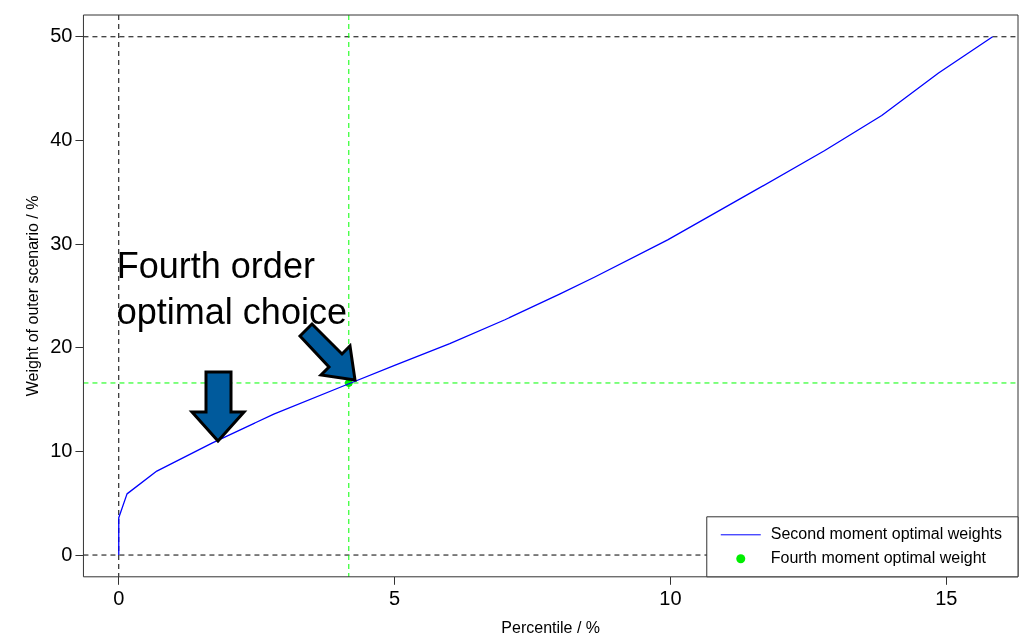  Describe the element at coordinates (878, 558) in the screenshot. I see `legend-label: Fourth moment optimal weight` at that location.